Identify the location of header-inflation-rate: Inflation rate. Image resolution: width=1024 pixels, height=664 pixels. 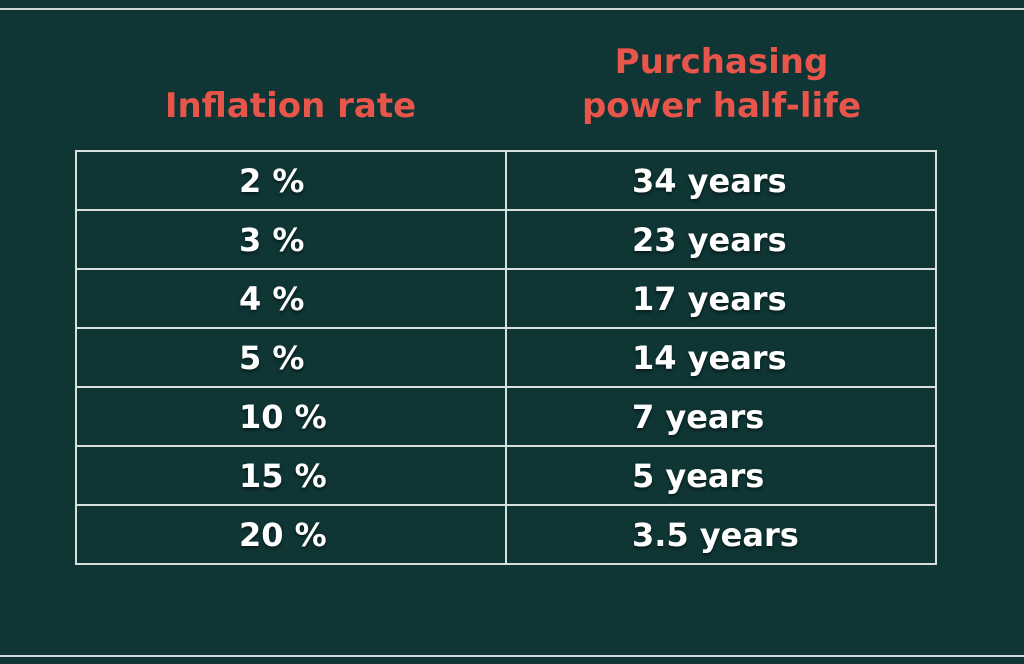
(290, 106).